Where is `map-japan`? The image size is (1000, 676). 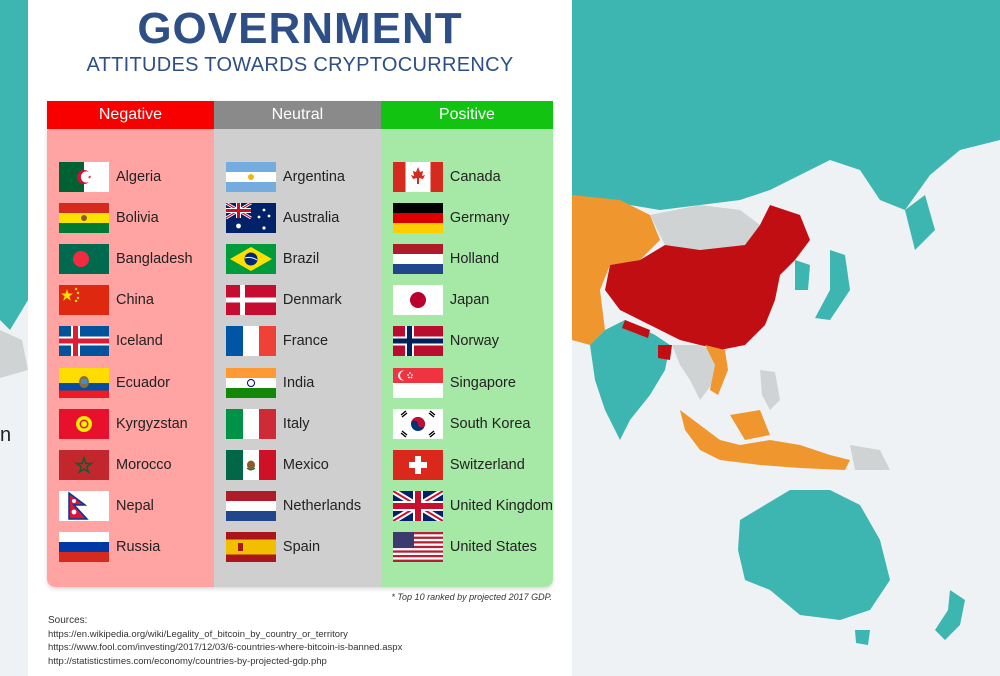 map-japan is located at coordinates (832, 285).